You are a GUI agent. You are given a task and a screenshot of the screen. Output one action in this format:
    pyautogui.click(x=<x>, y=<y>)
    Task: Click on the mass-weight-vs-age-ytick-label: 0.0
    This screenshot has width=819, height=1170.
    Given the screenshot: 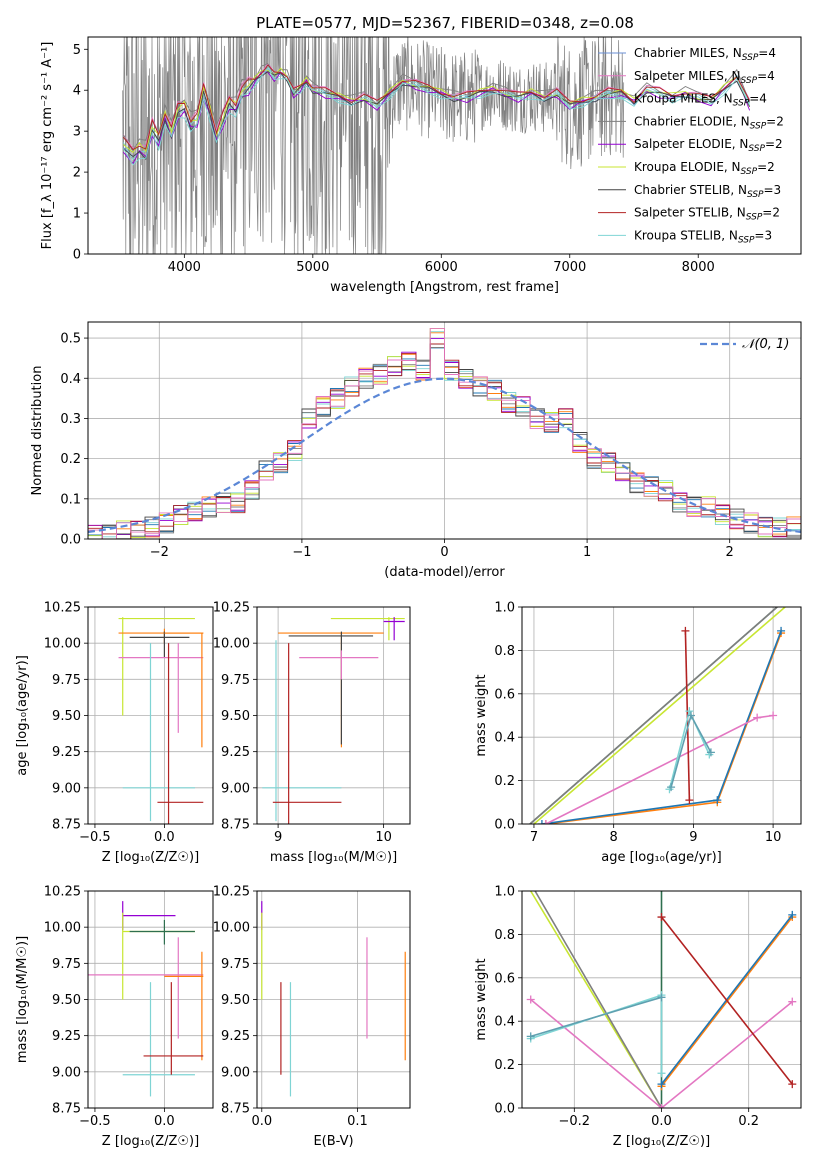 What is the action you would take?
    pyautogui.click(x=504, y=825)
    